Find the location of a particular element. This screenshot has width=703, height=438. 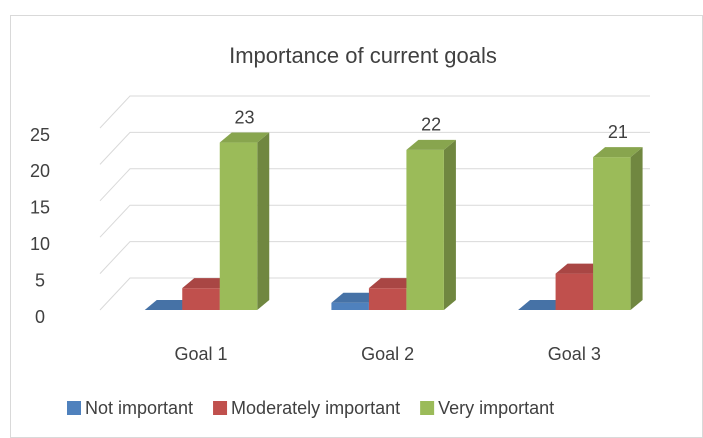

x-tick-label: Goal 3 is located at coordinates (574, 354).